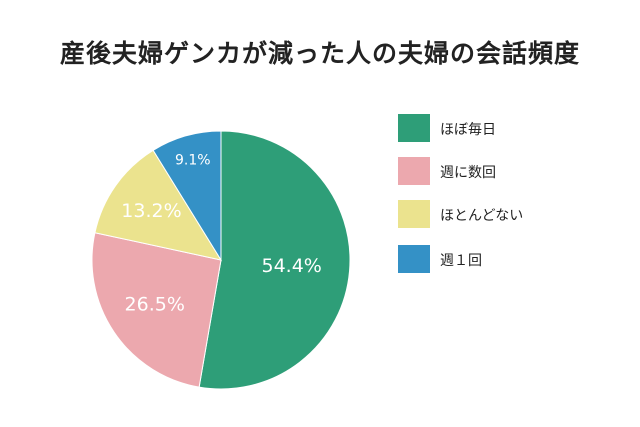  I want to click on pie-slice-label: 13.2%, so click(151, 211).